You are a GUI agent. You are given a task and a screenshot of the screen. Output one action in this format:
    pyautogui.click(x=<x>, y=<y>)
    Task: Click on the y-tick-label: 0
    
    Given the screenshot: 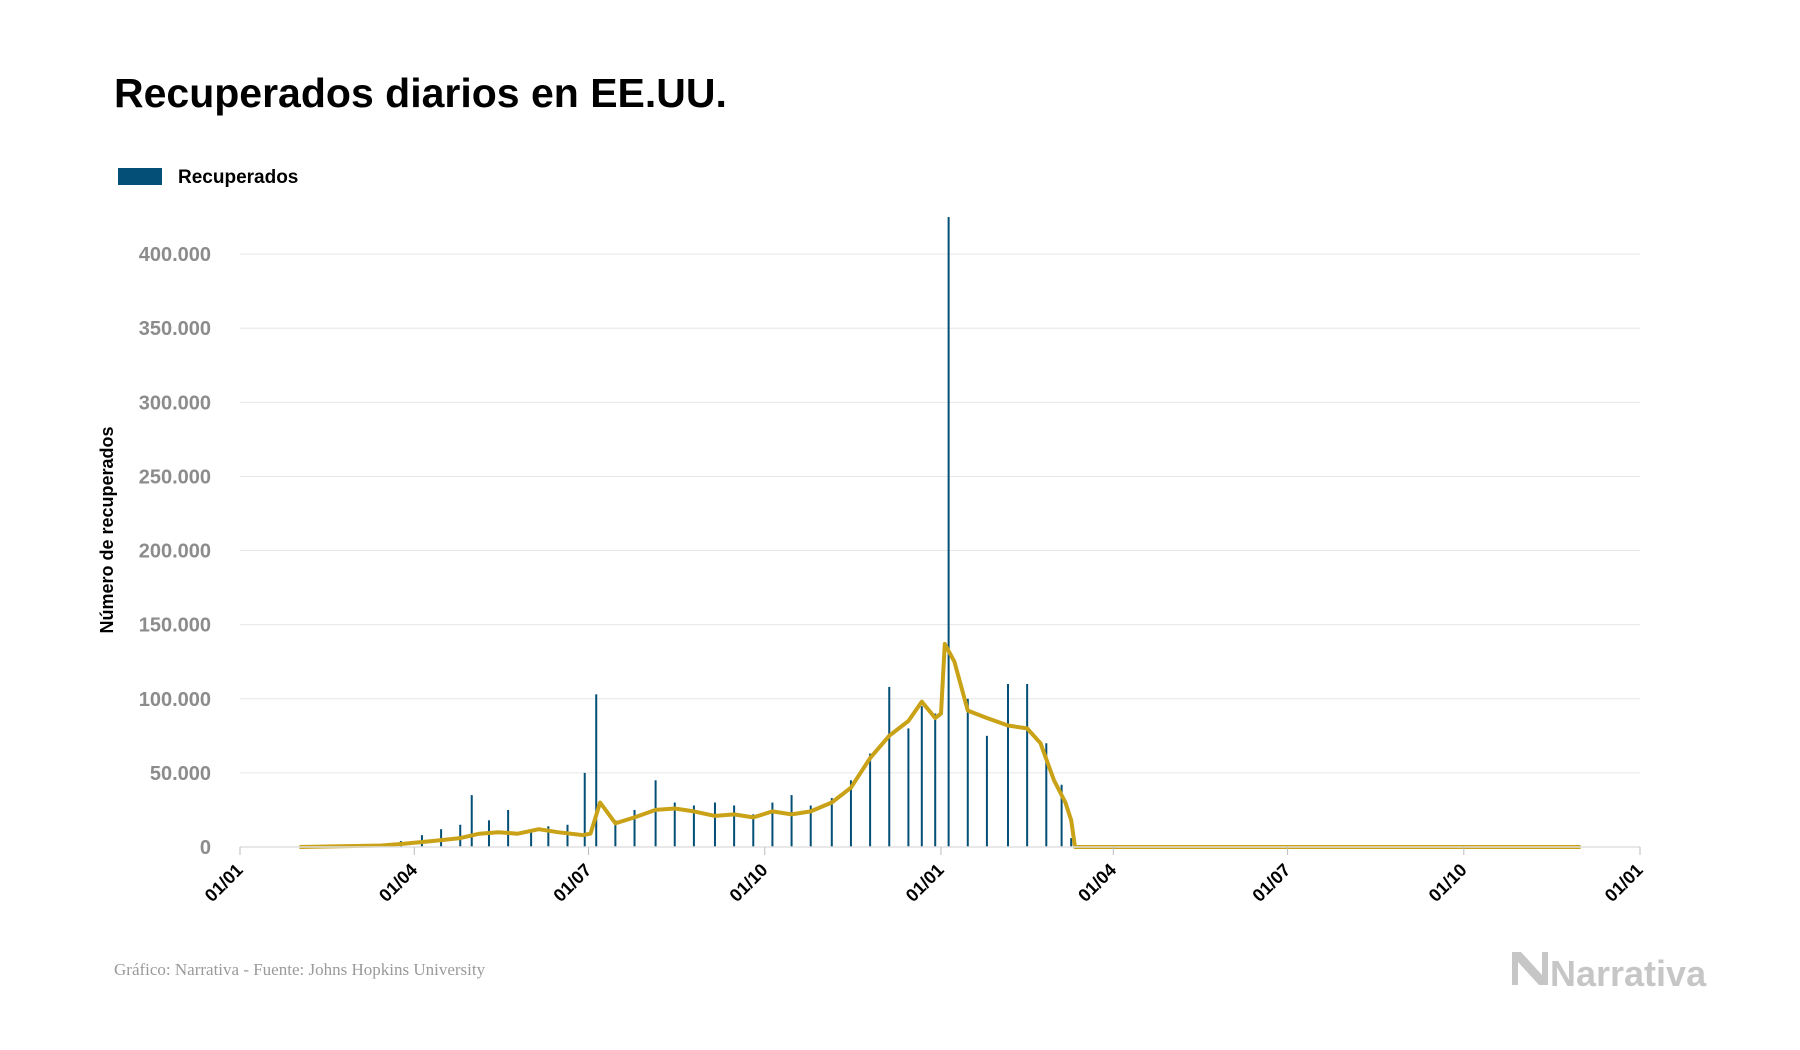 What is the action you would take?
    pyautogui.click(x=205, y=848)
    